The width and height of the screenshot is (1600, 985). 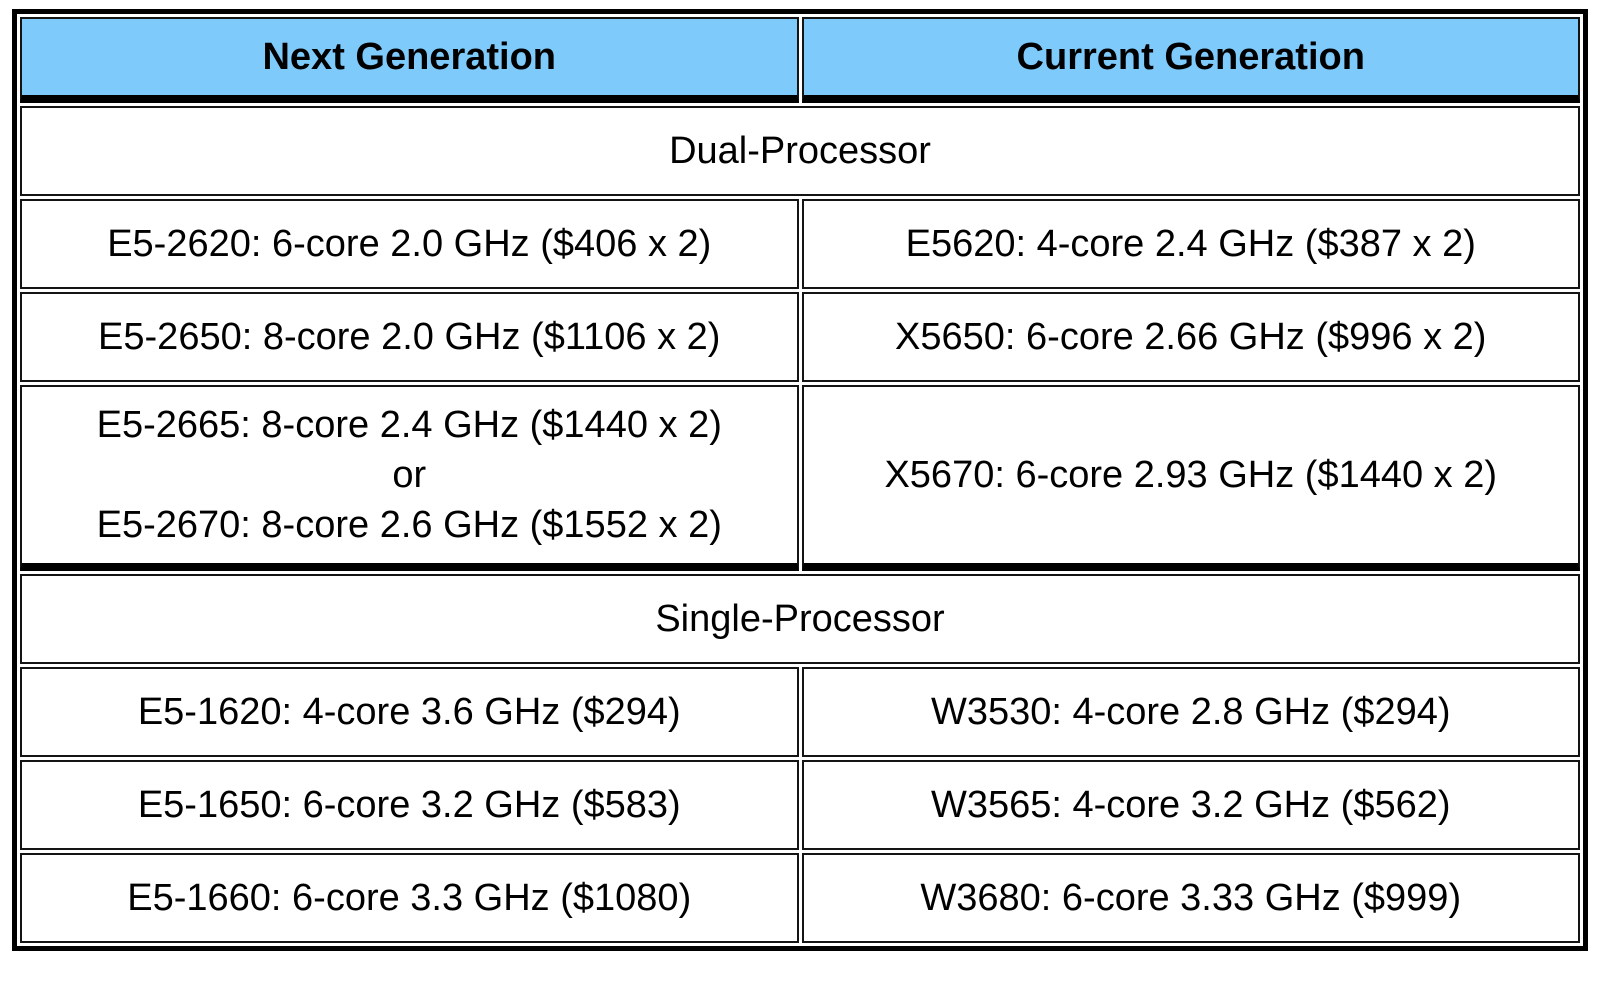 I want to click on cell-next-gen: E5-1660: 6-core 3.3 GHz ($1080), so click(x=409, y=898).